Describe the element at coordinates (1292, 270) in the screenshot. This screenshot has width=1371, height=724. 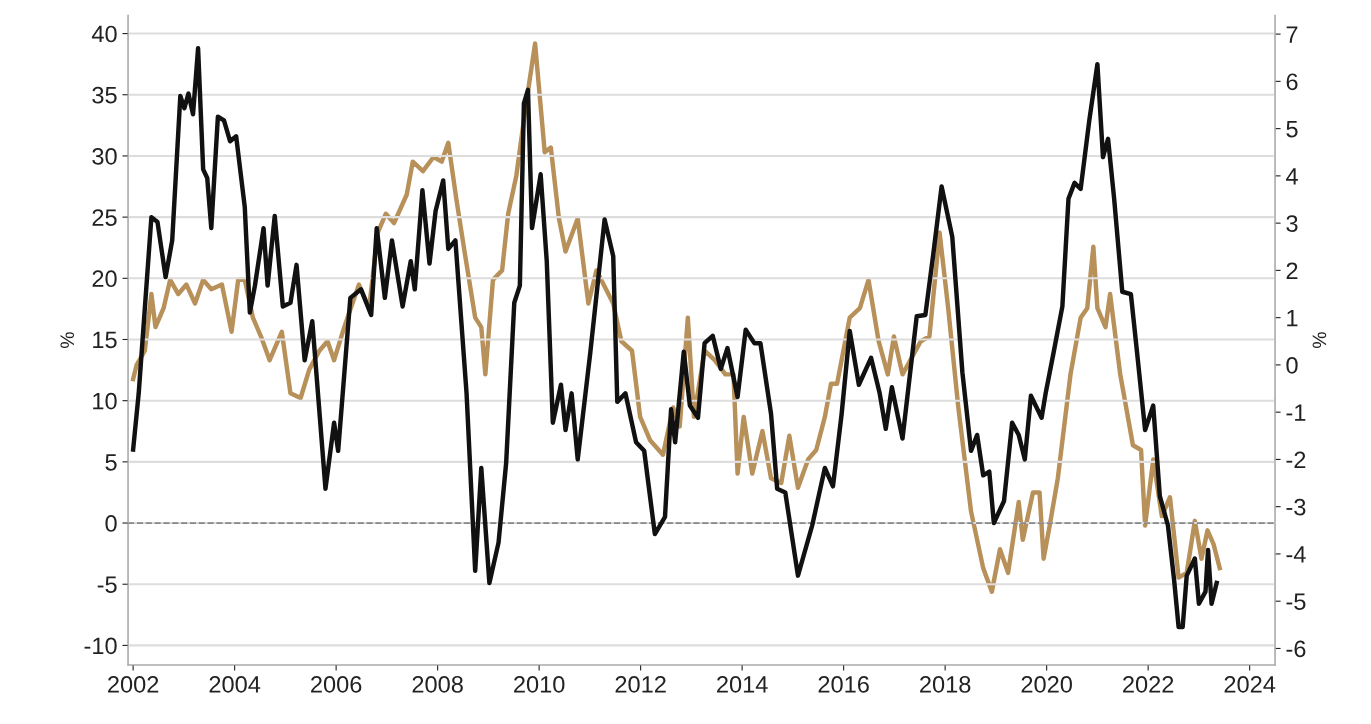
I see `y2-tick-label: 2` at that location.